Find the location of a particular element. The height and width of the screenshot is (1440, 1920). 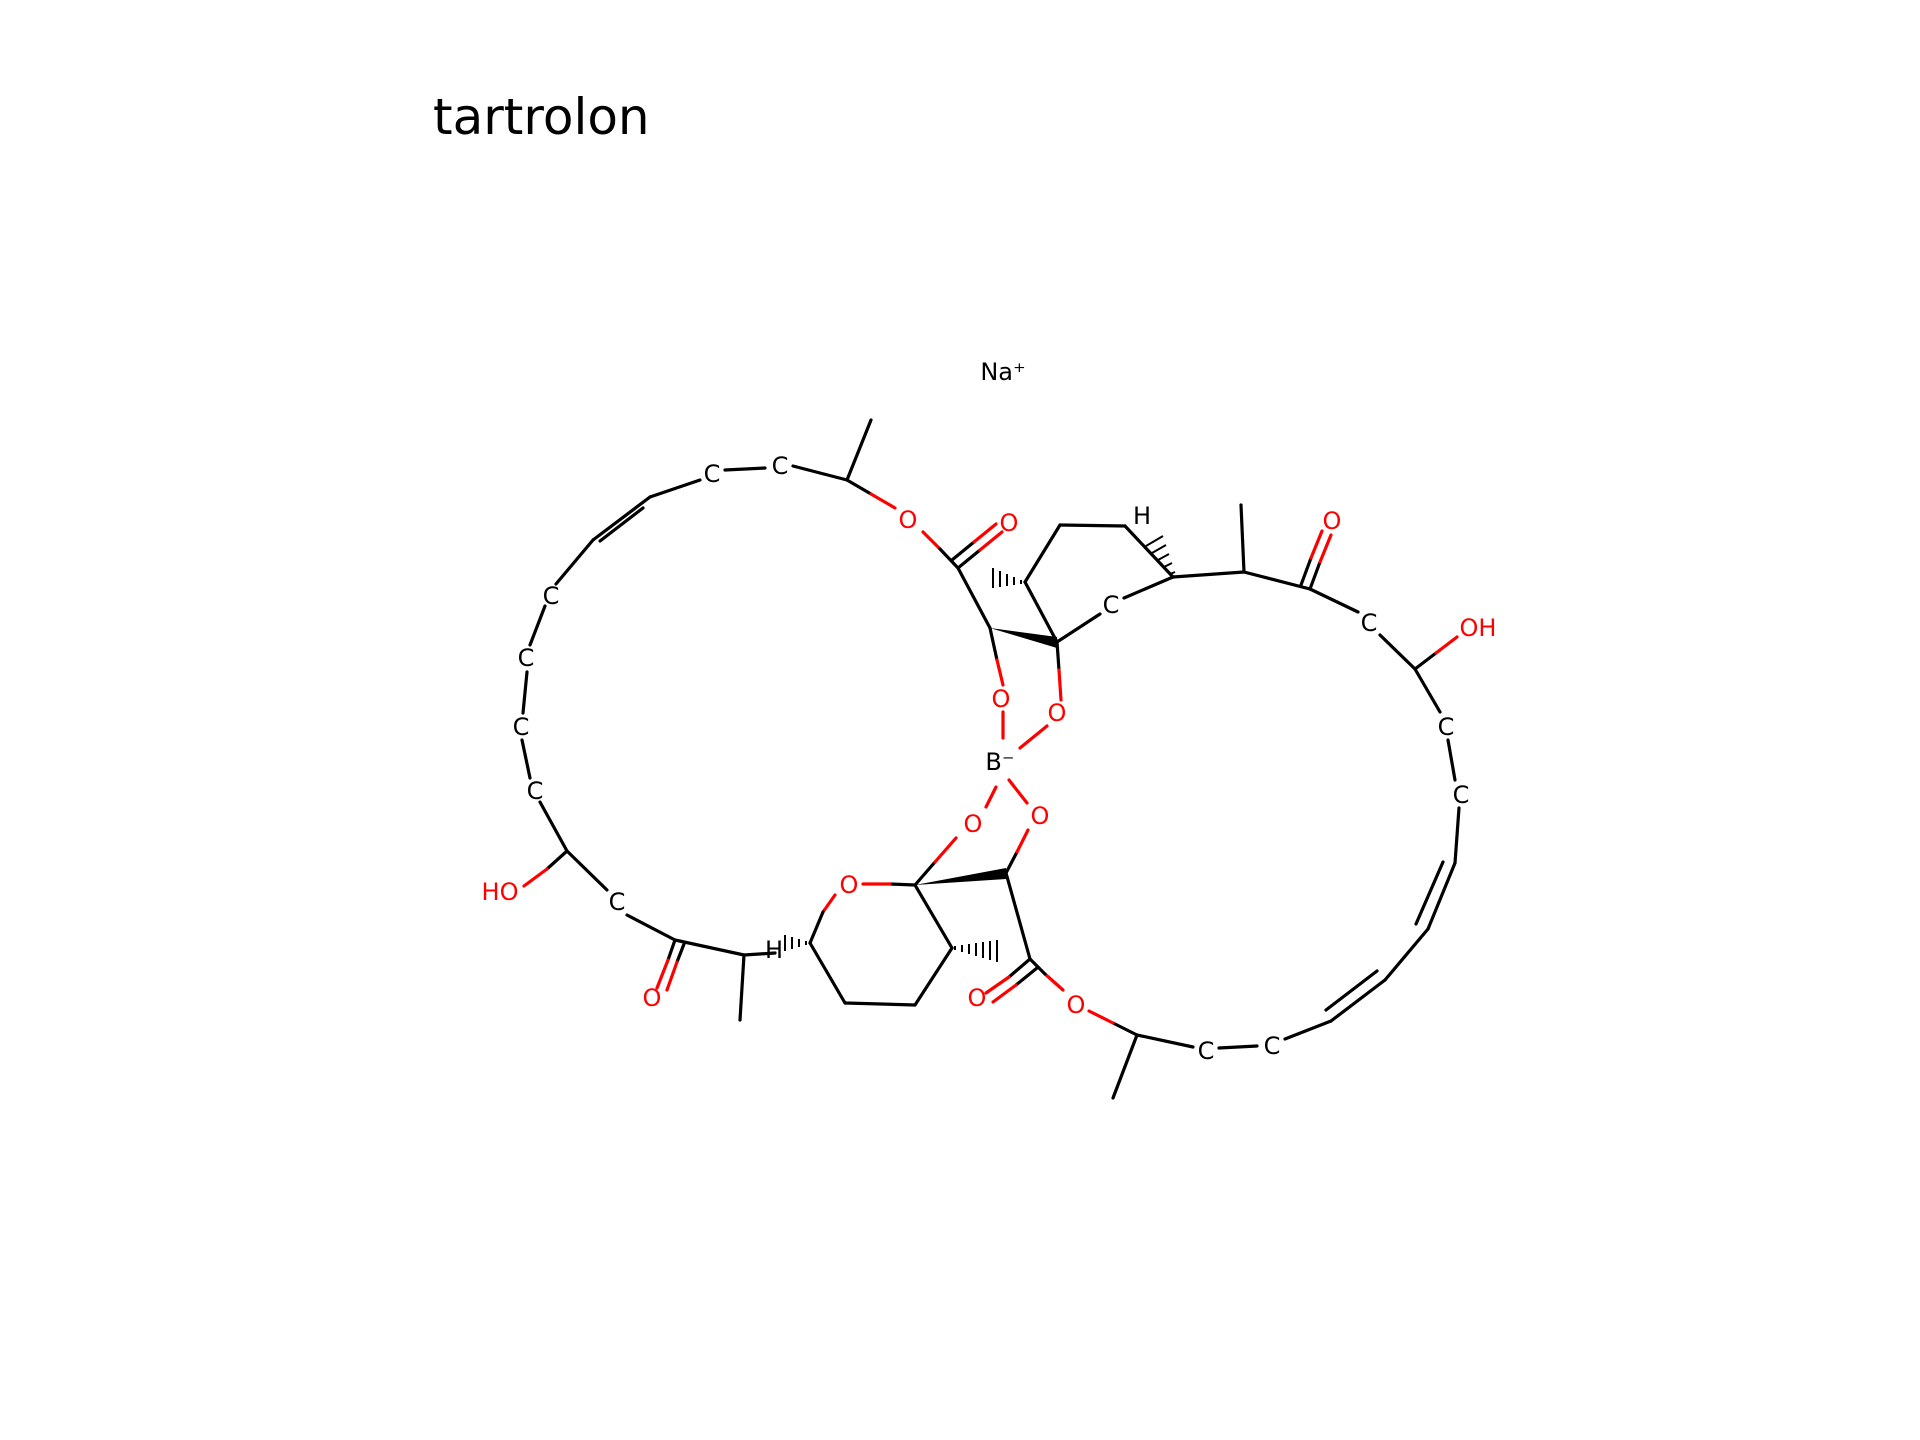

left-macrocycle-bonds is located at coordinates (762, 720).